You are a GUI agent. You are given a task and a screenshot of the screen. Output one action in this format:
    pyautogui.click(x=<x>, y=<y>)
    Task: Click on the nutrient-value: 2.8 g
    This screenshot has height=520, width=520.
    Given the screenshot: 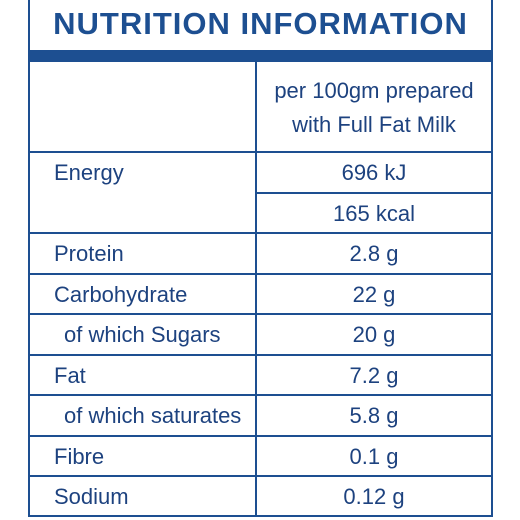 What is the action you would take?
    pyautogui.click(x=374, y=253)
    